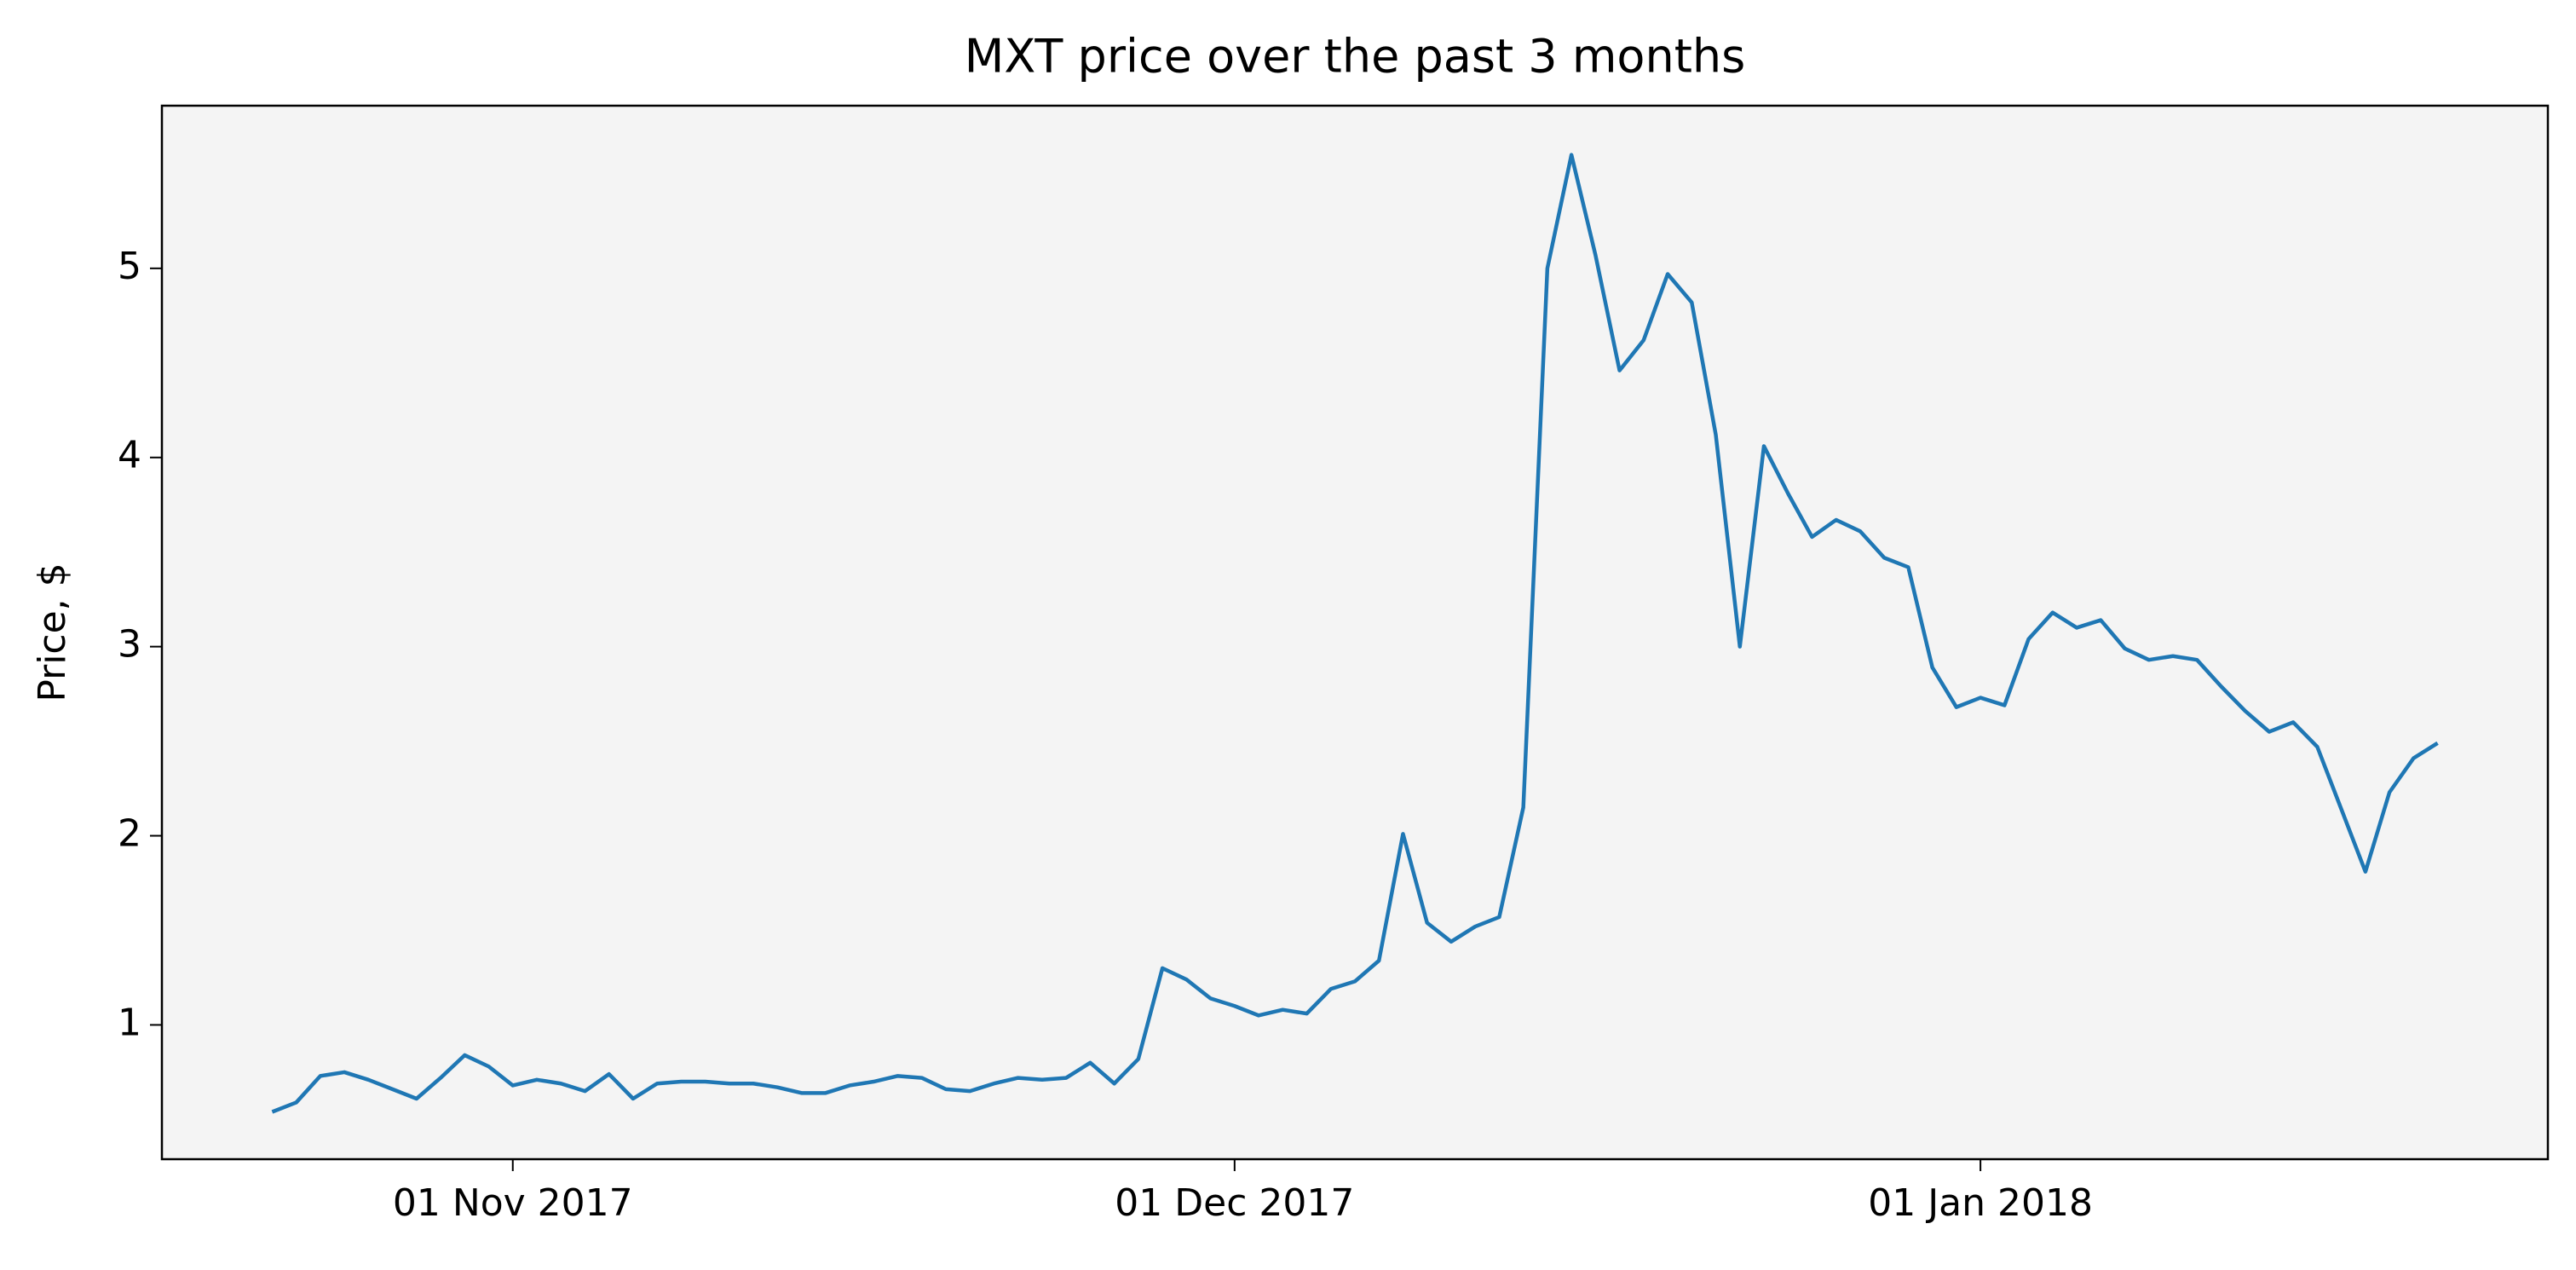  Describe the element at coordinates (1355, 57) in the screenshot. I see `chart-title: MXT price over the past 3 months` at that location.